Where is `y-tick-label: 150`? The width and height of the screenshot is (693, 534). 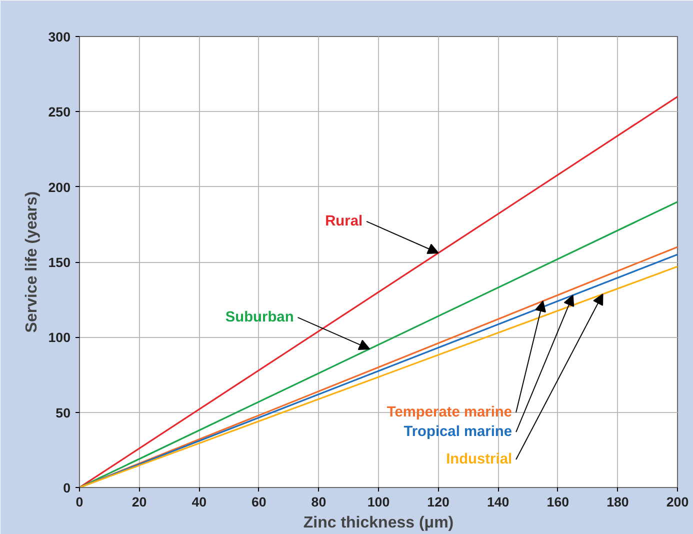
y-tick-label: 150 is located at coordinates (59, 262).